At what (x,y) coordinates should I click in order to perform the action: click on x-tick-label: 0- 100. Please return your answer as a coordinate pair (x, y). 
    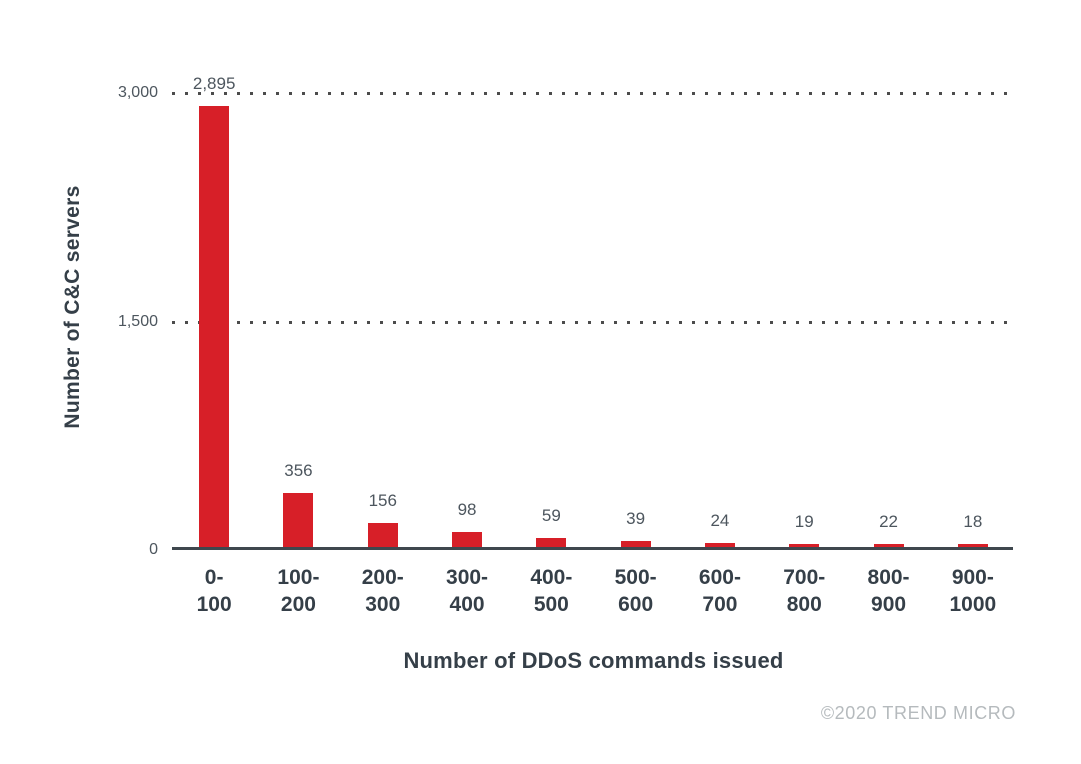
    Looking at the image, I should click on (214, 591).